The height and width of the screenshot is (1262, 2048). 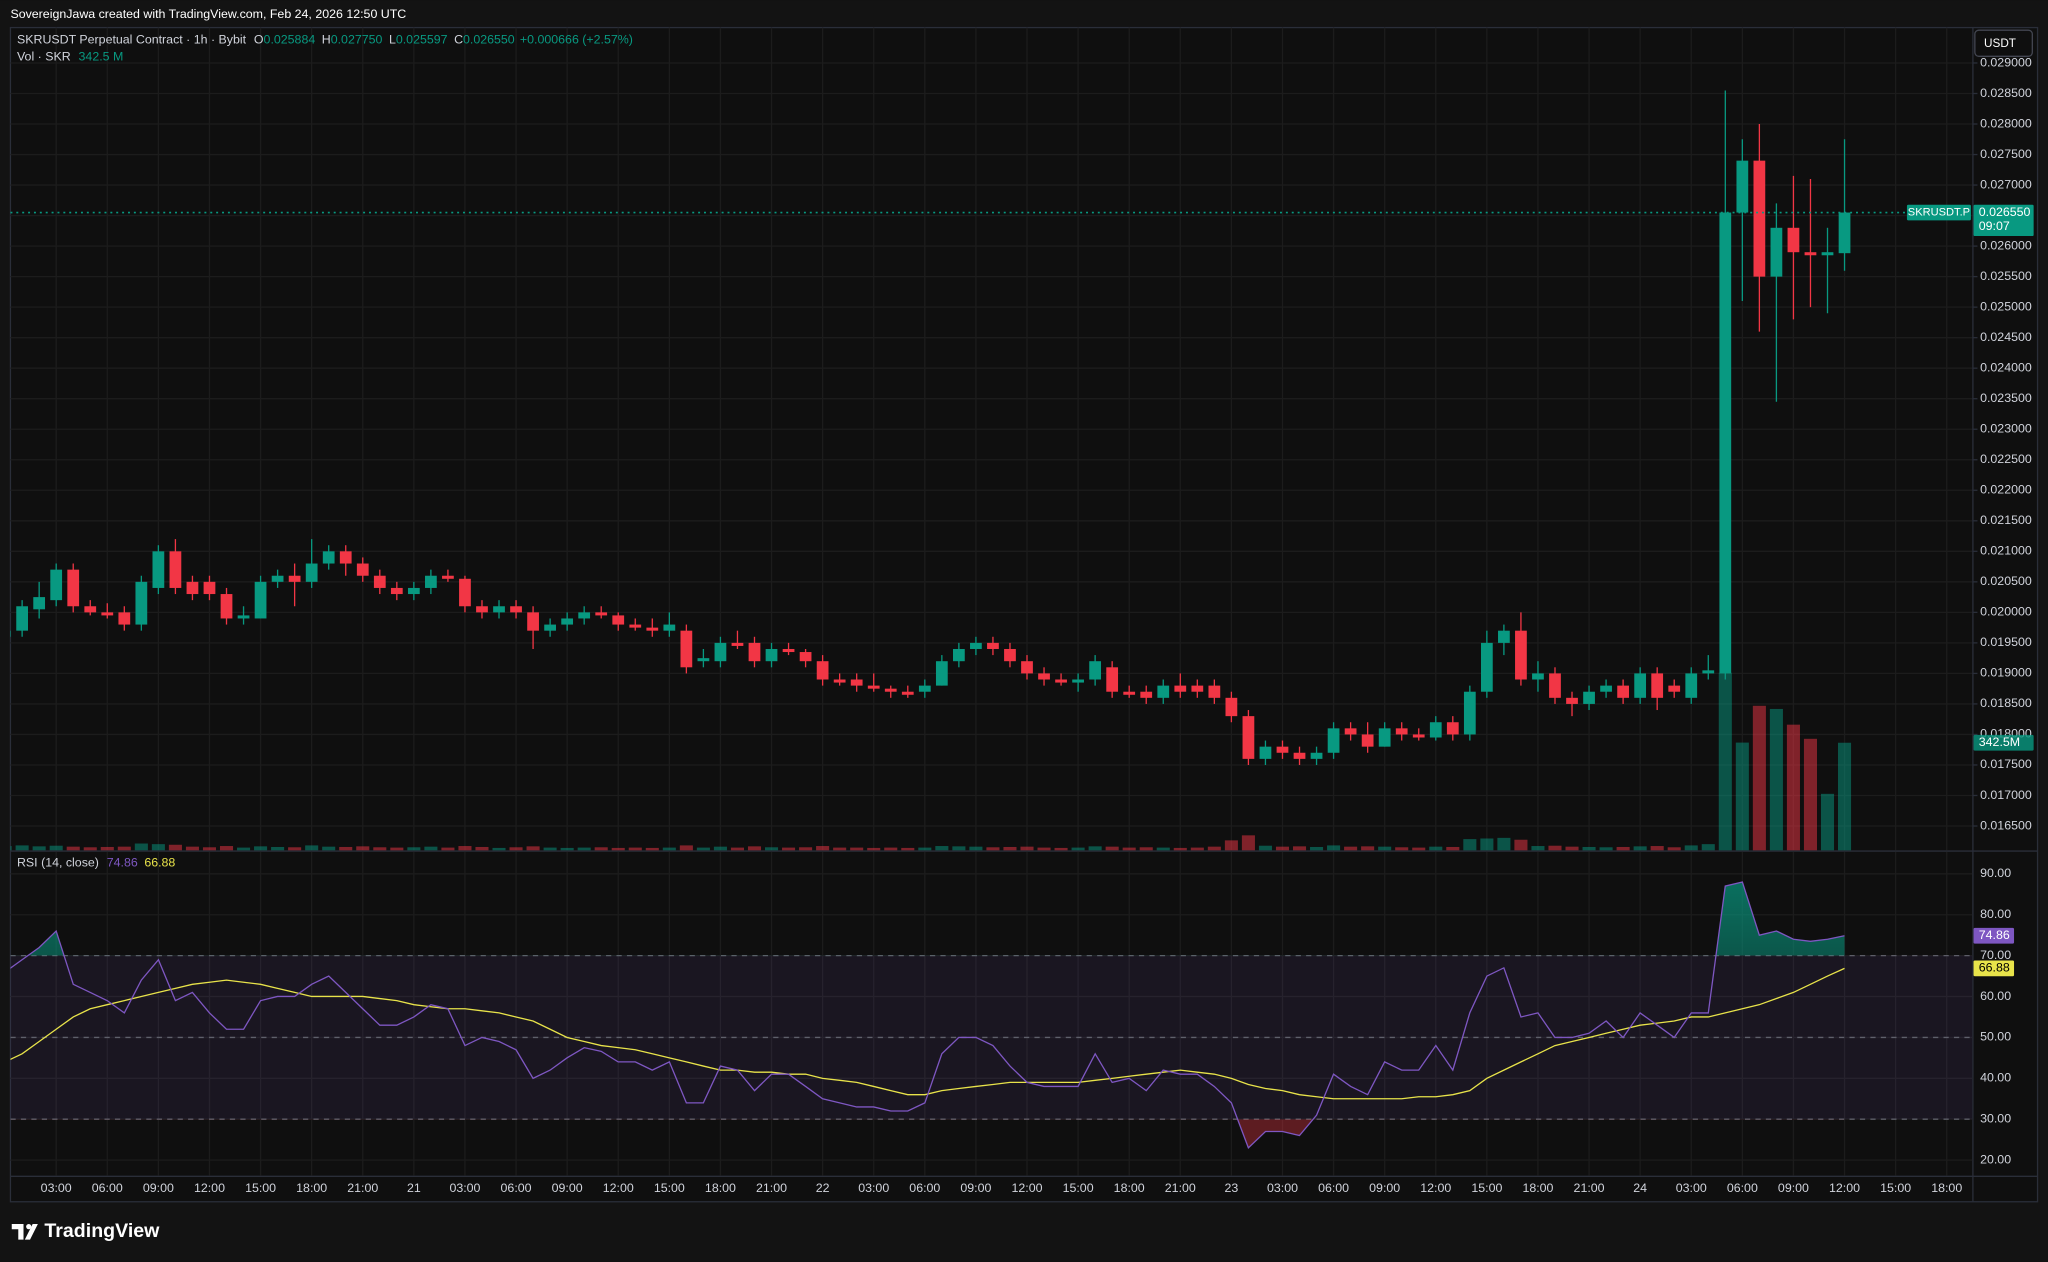 I want to click on y-tick-label: 0.019500, so click(x=2006, y=642).